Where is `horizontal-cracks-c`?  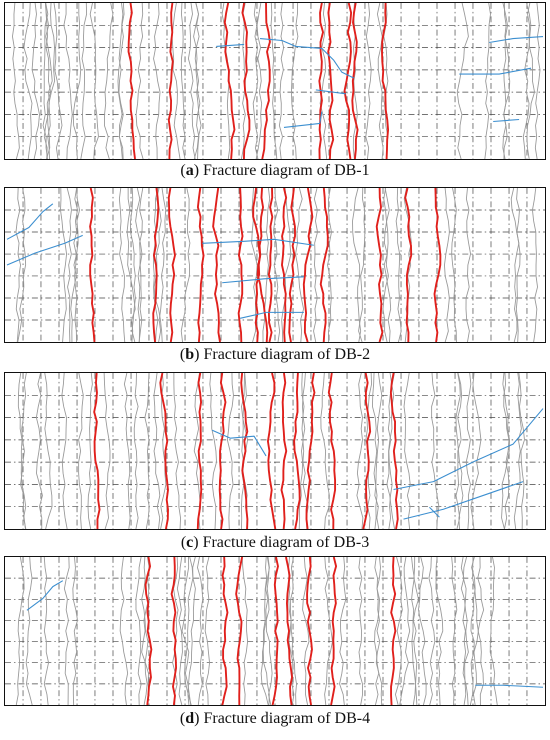
horizontal-cracks-c is located at coordinates (378, 464).